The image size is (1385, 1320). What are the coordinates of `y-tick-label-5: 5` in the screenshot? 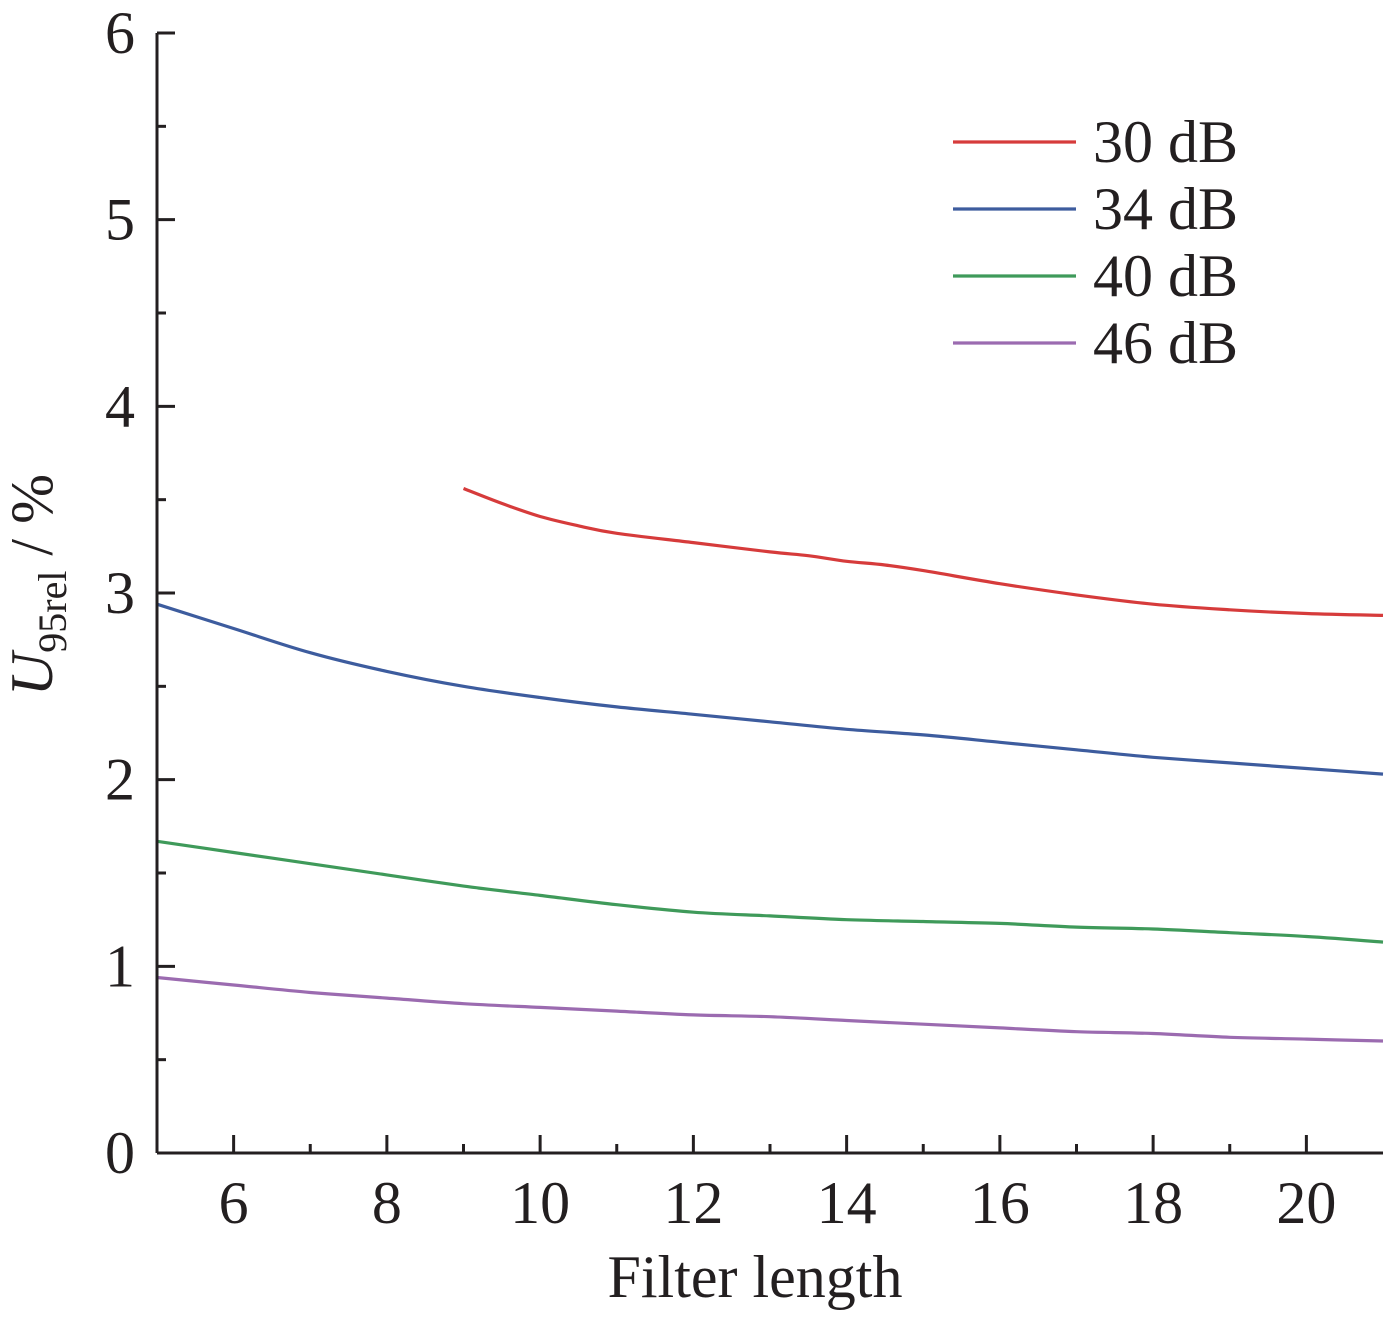 It's located at (120, 220).